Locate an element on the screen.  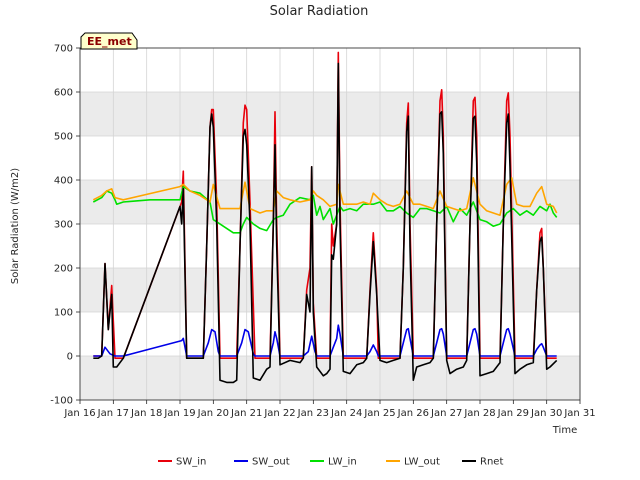
x-tick-label: Jan 23 is located at coordinates (313, 413).